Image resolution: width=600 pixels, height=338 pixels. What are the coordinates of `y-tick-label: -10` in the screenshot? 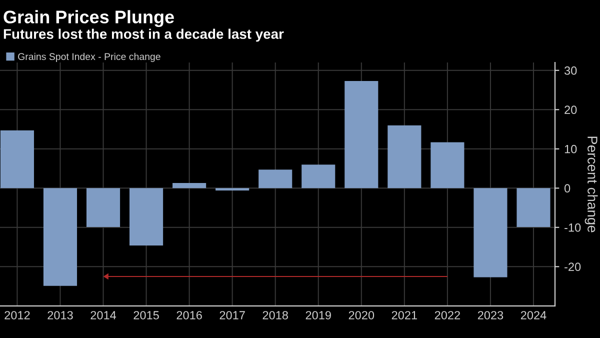 It's located at (572, 227).